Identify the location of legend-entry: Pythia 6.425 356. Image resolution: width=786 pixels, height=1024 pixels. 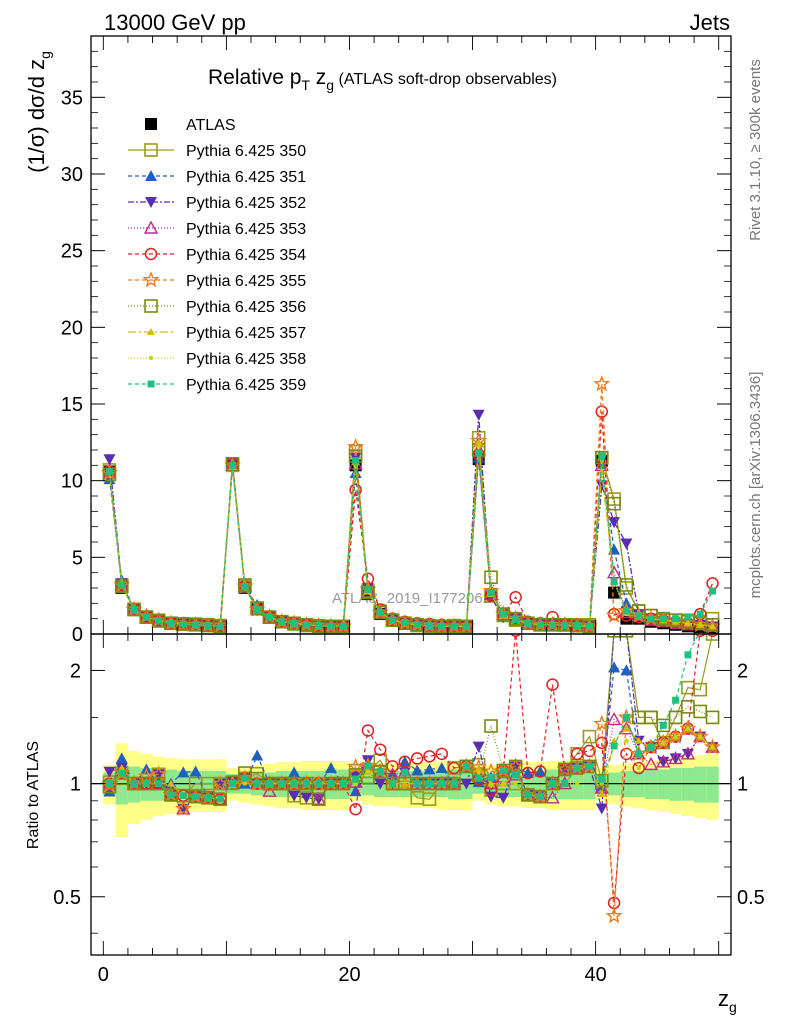
(217, 307).